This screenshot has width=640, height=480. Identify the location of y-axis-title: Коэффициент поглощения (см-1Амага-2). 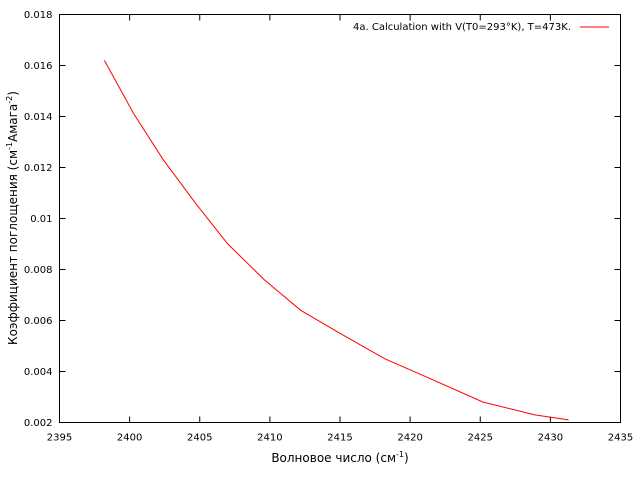
(12, 218).